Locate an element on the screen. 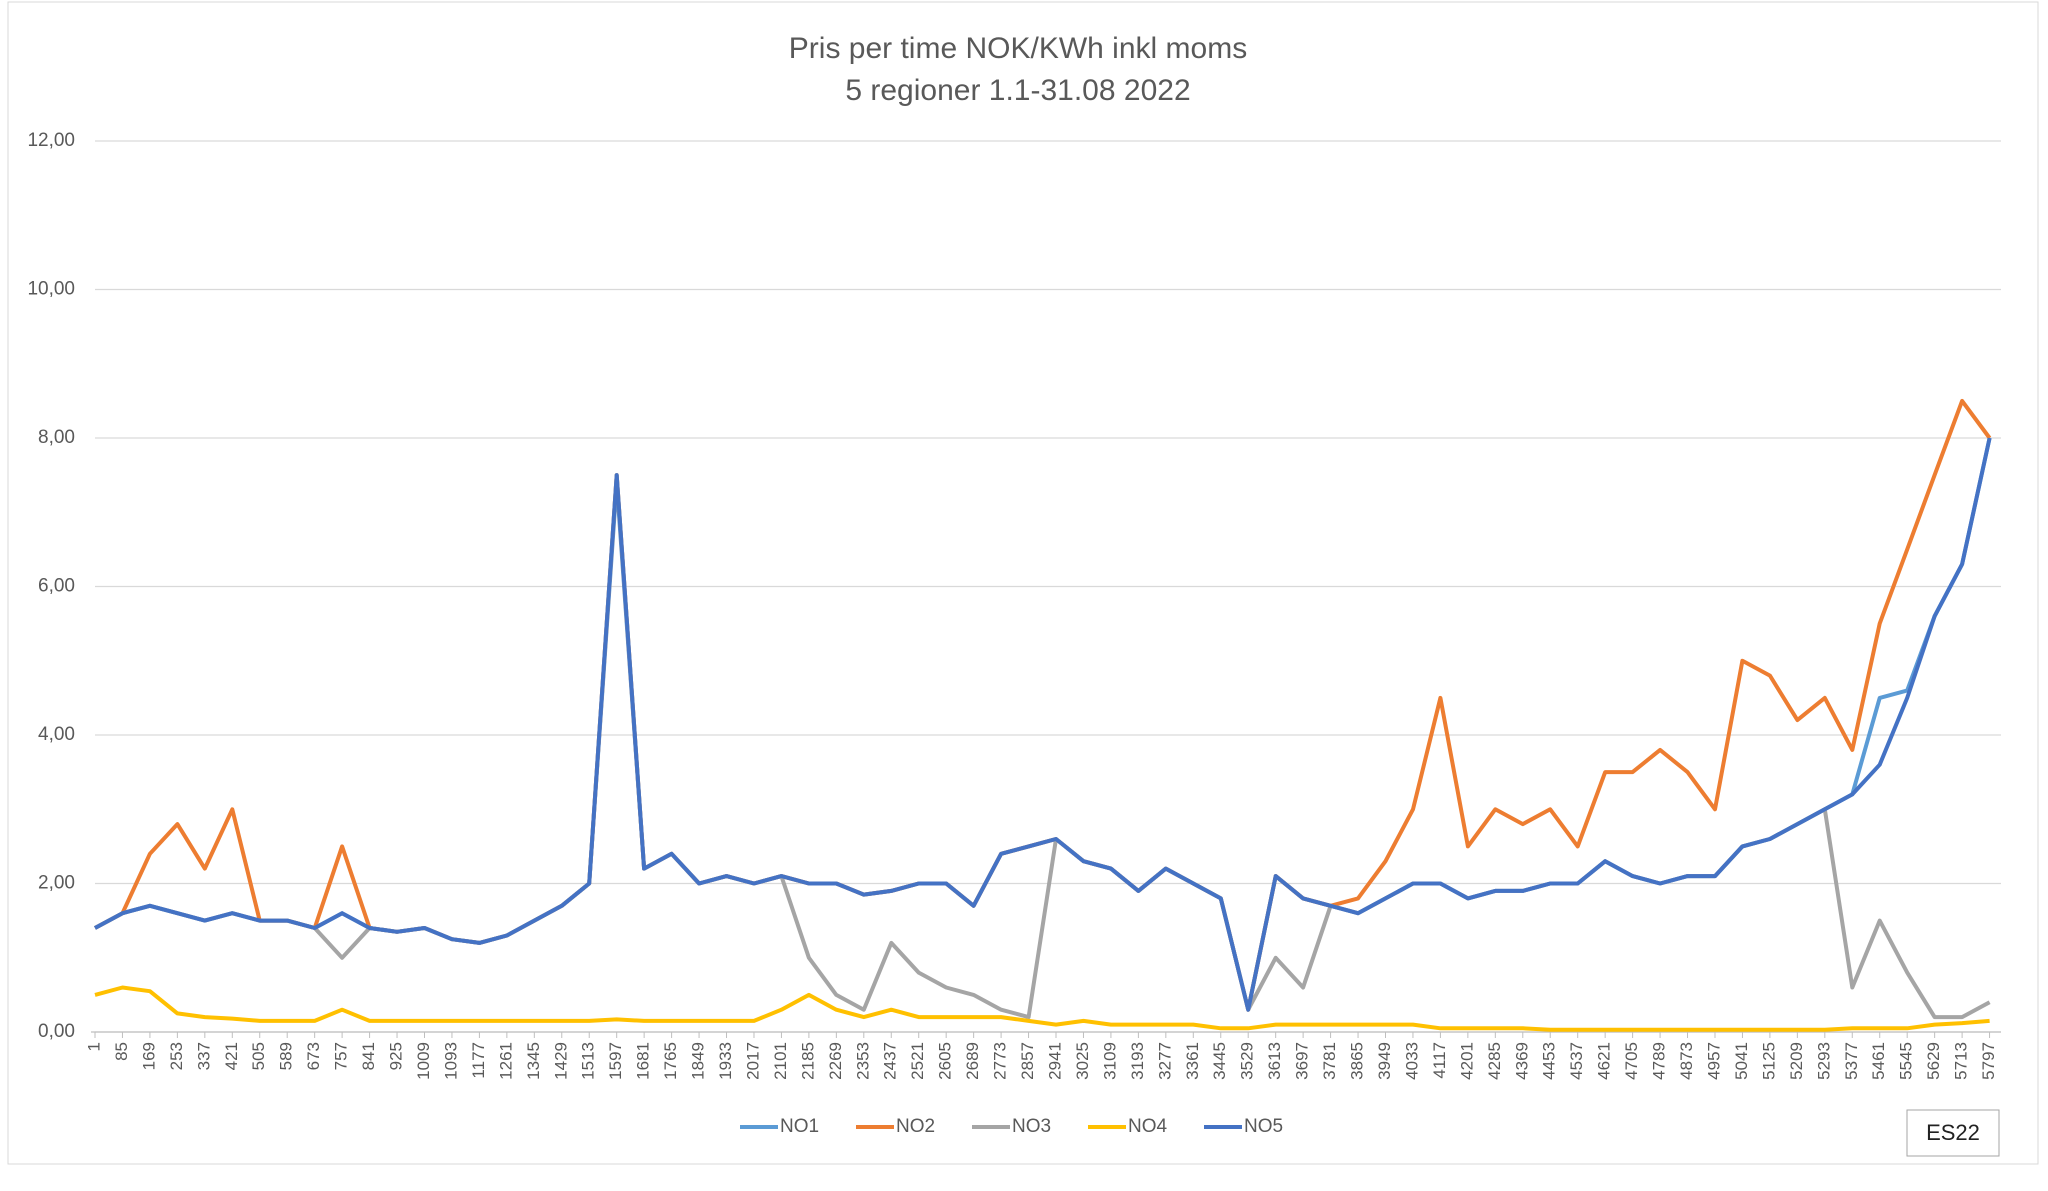 The width and height of the screenshot is (2048, 1191). x-tick-label: 2101 is located at coordinates (780, 1061).